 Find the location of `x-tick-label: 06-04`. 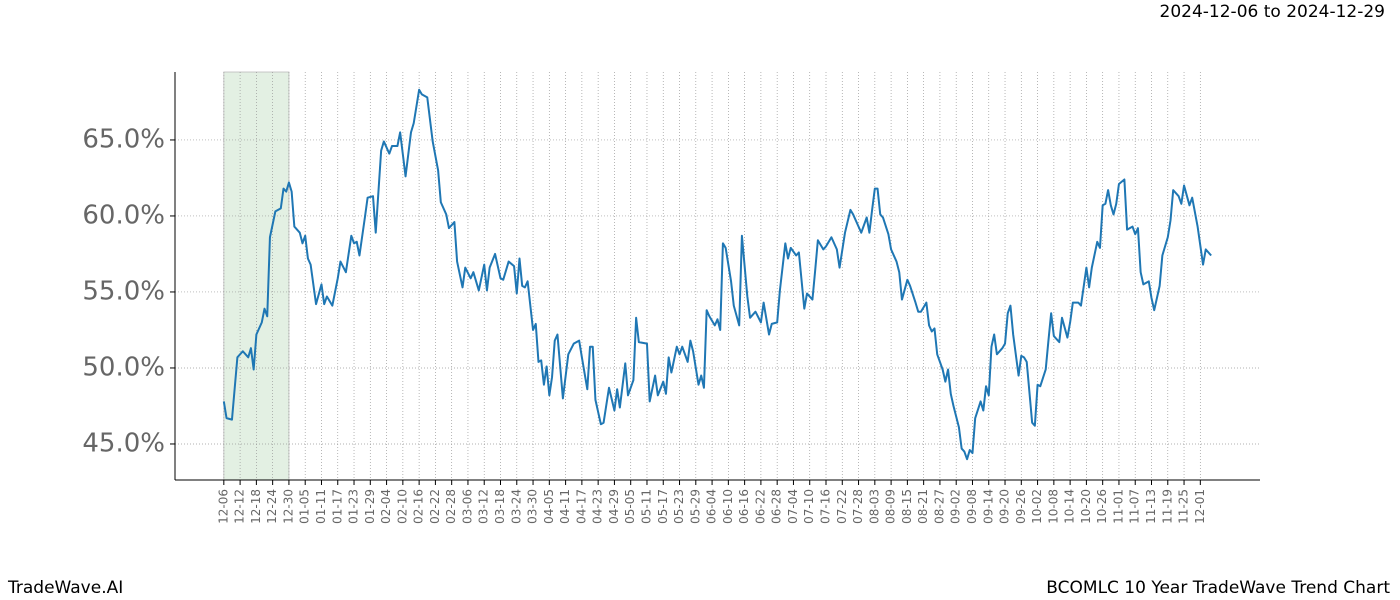

x-tick-label: 06-04 is located at coordinates (712, 506).